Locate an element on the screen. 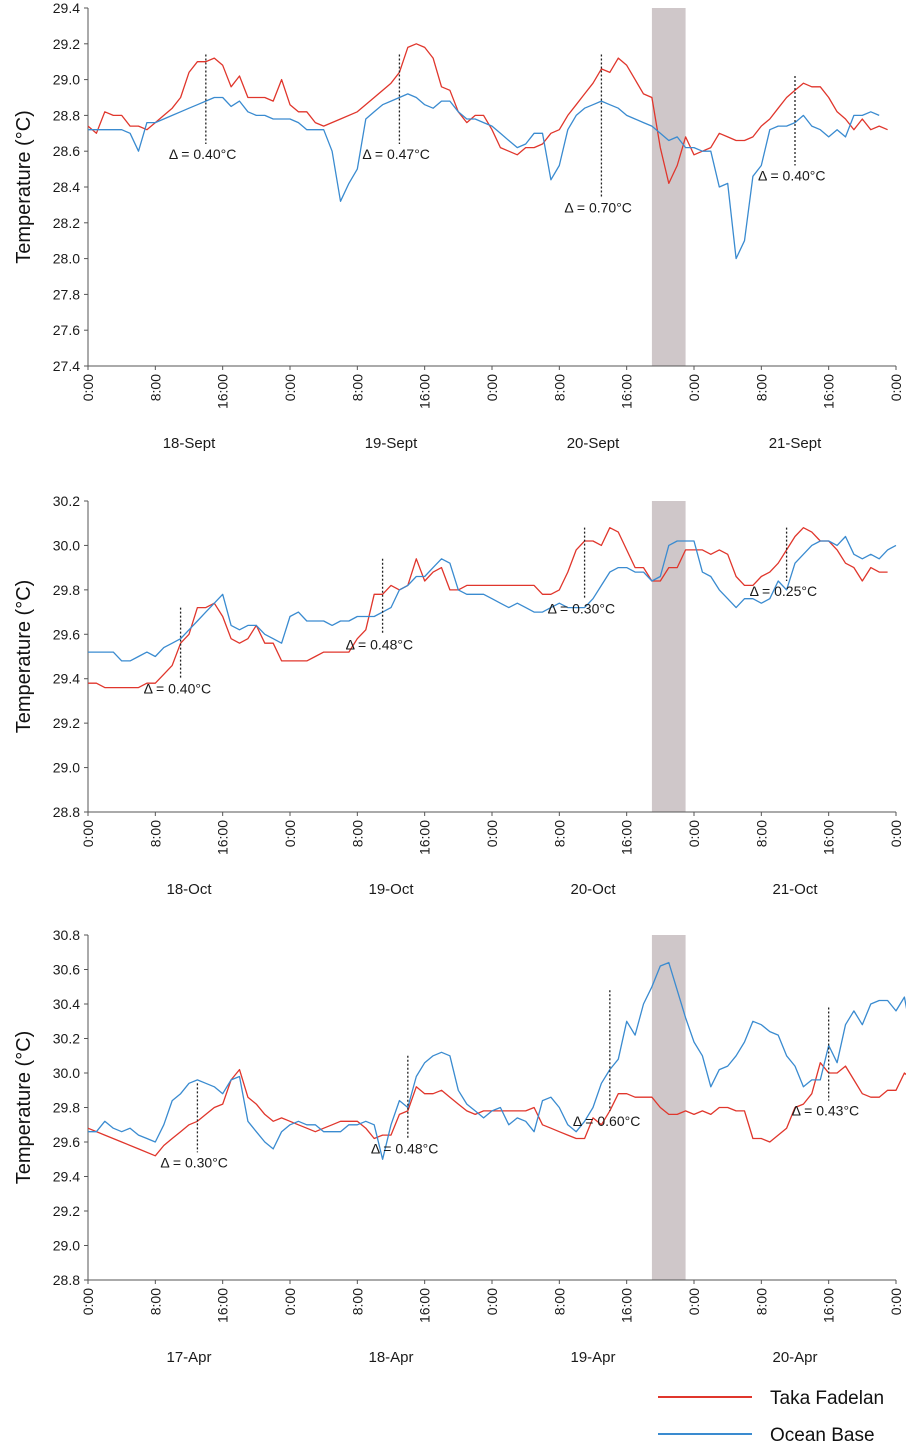 This screenshot has height=1447, width=906. date-label: 20-Apr is located at coordinates (794, 1357).